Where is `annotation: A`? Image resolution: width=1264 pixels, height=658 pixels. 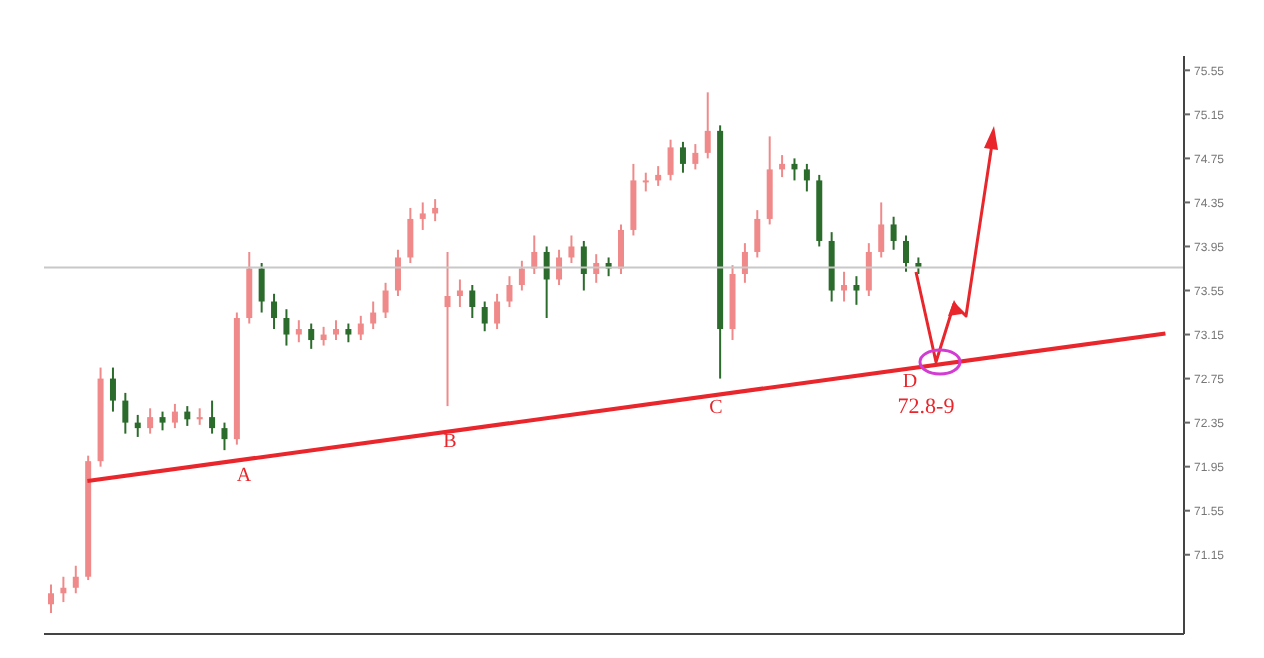 annotation: A is located at coordinates (244, 475).